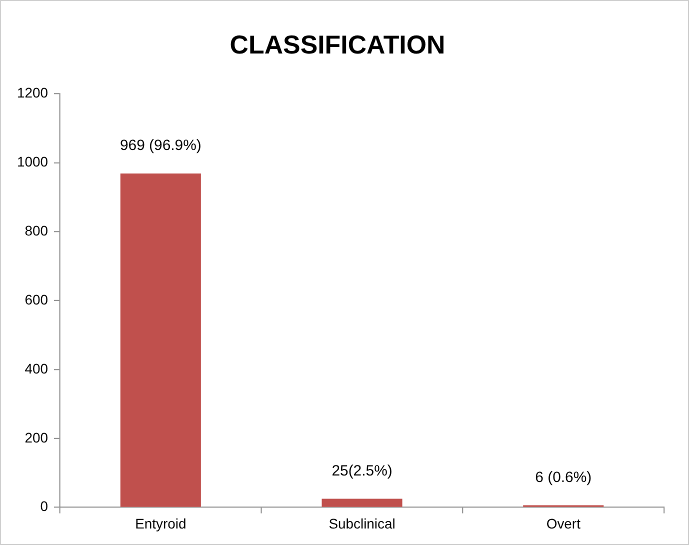 This screenshot has width=691, height=547. Describe the element at coordinates (563, 477) in the screenshot. I see `data-label: 6 (0.6%)` at that location.